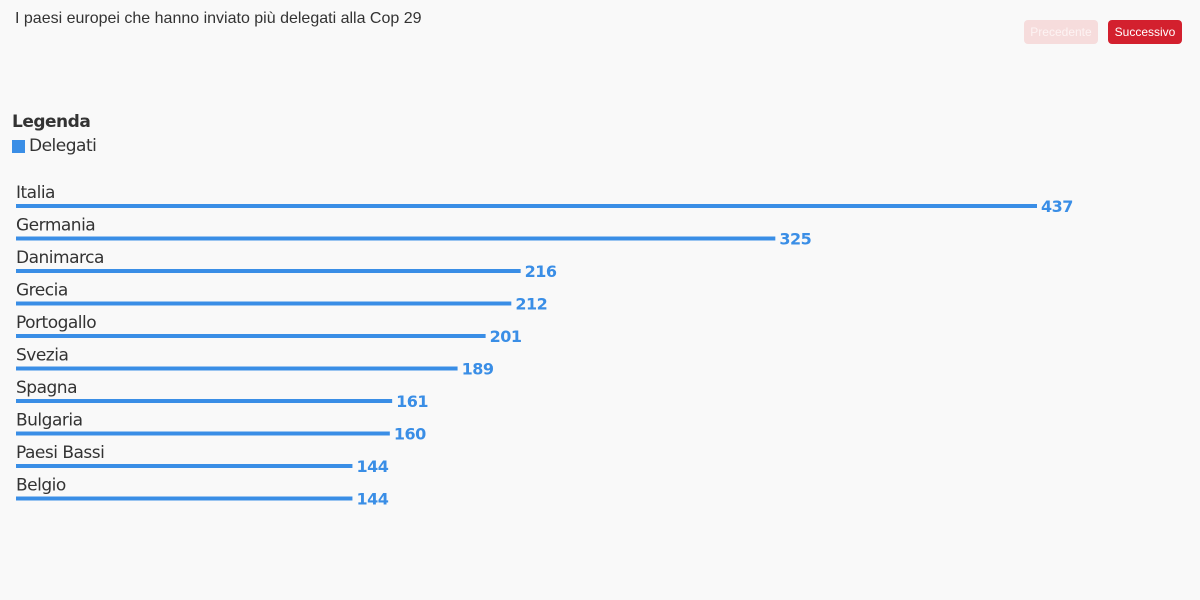 The width and height of the screenshot is (1200, 600). What do you see at coordinates (506, 336) in the screenshot?
I see `data-label: 201` at bounding box center [506, 336].